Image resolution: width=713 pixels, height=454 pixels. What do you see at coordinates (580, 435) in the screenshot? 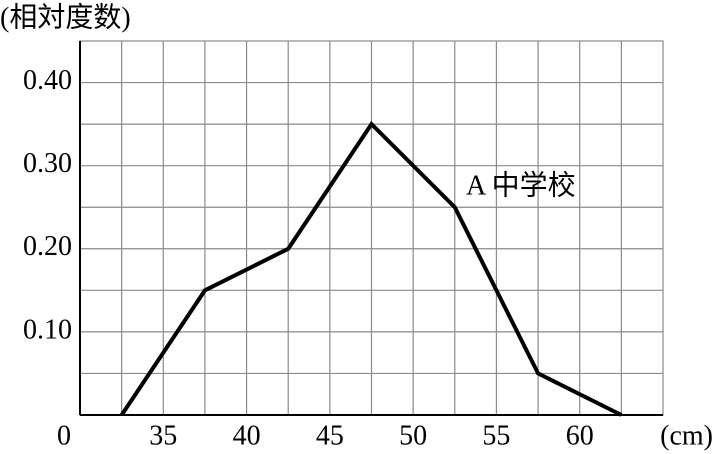
I see `x-tick-label: 60` at bounding box center [580, 435].